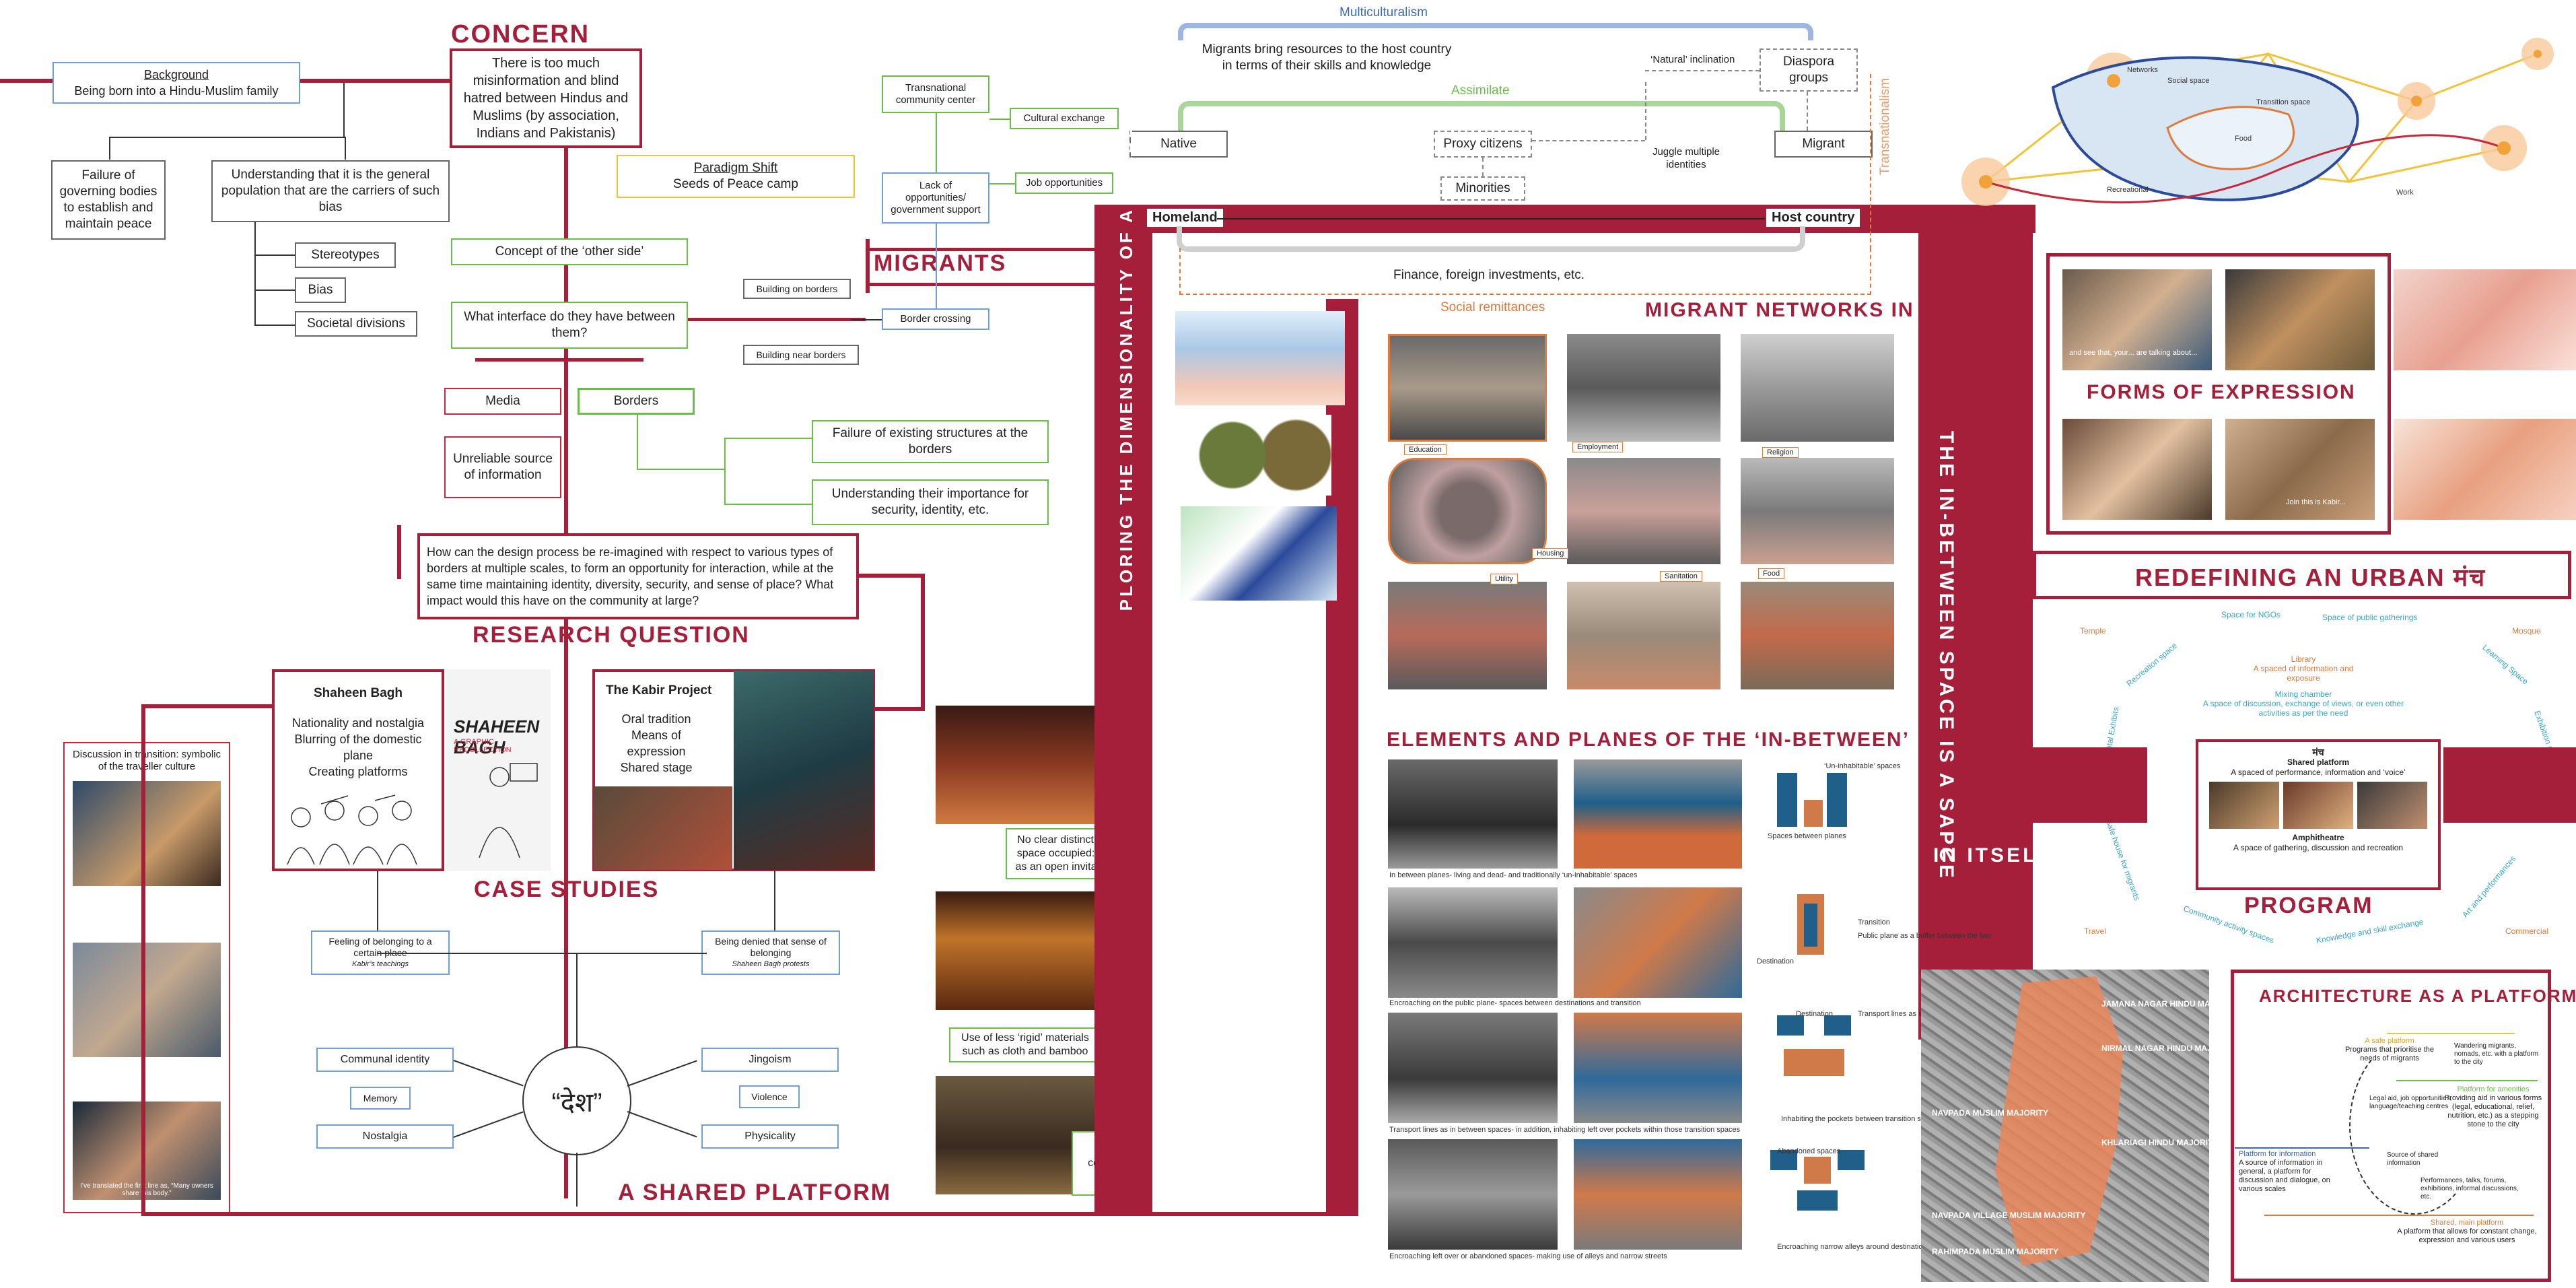 The height and width of the screenshot is (1288, 2576). Describe the element at coordinates (1064, 118) in the screenshot. I see `cultural-box: Cultural exchange` at that location.